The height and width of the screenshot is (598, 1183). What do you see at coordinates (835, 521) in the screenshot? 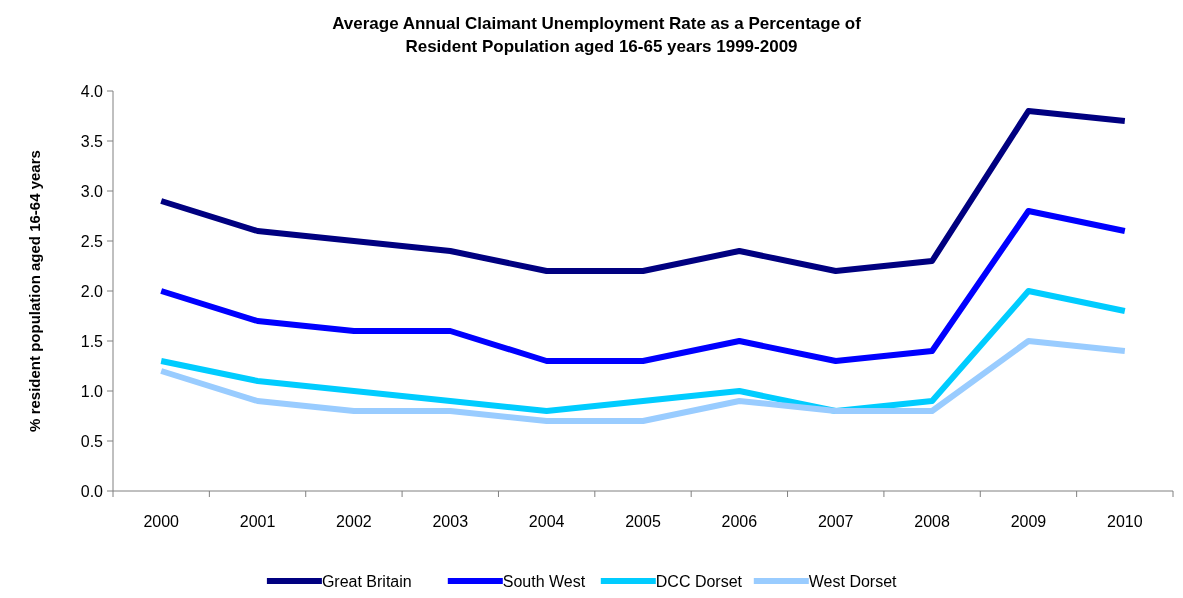
I see `x-tick-label: 2007` at bounding box center [835, 521].